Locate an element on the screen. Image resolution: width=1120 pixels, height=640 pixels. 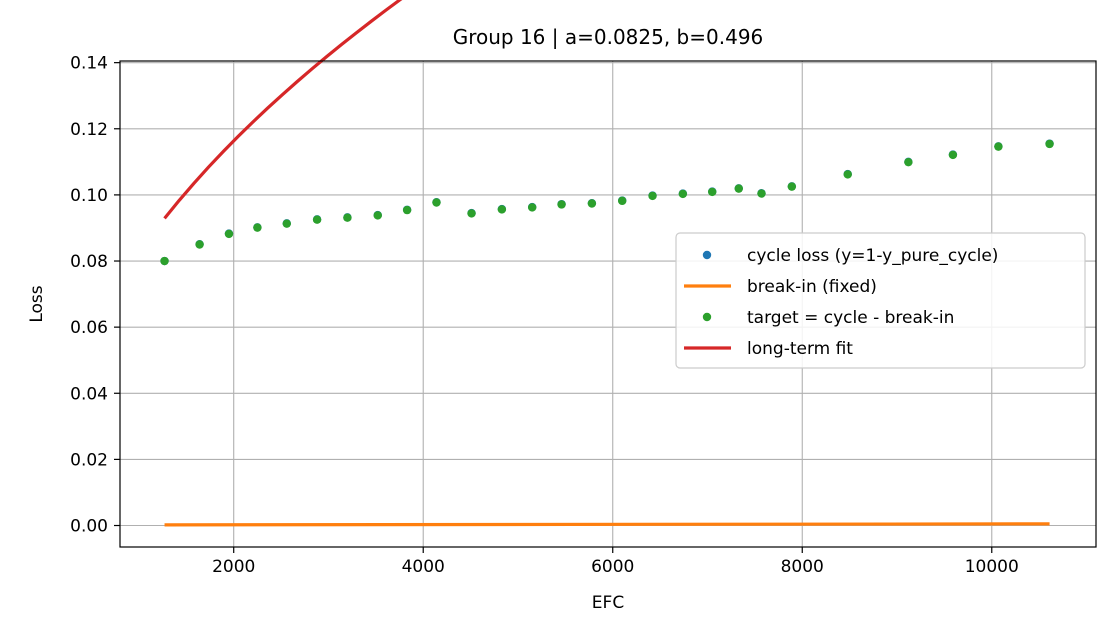
y-tick-label: 0.12 is located at coordinates (89, 130).